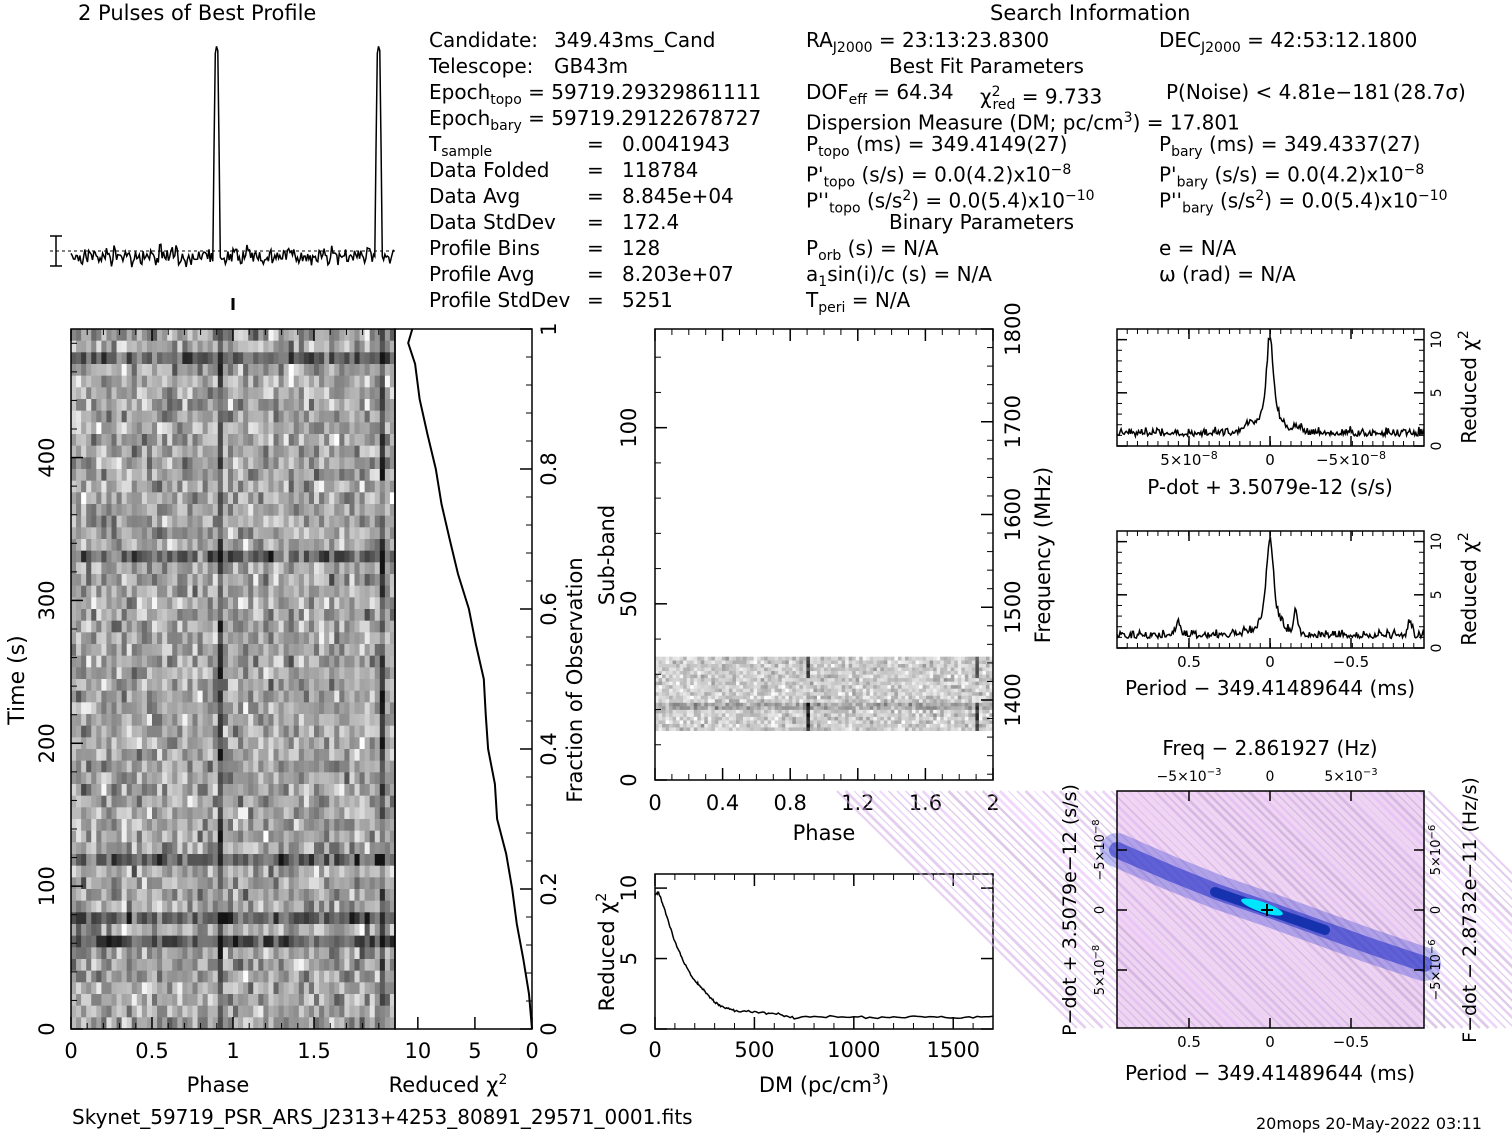  Describe the element at coordinates (549, 888) in the screenshot. I see `fraction-tick-label: 0.2` at that location.